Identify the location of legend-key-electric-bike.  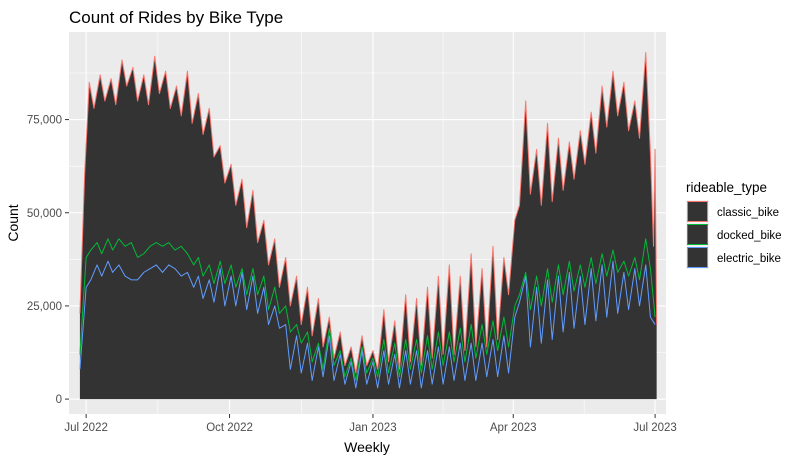
(697, 257).